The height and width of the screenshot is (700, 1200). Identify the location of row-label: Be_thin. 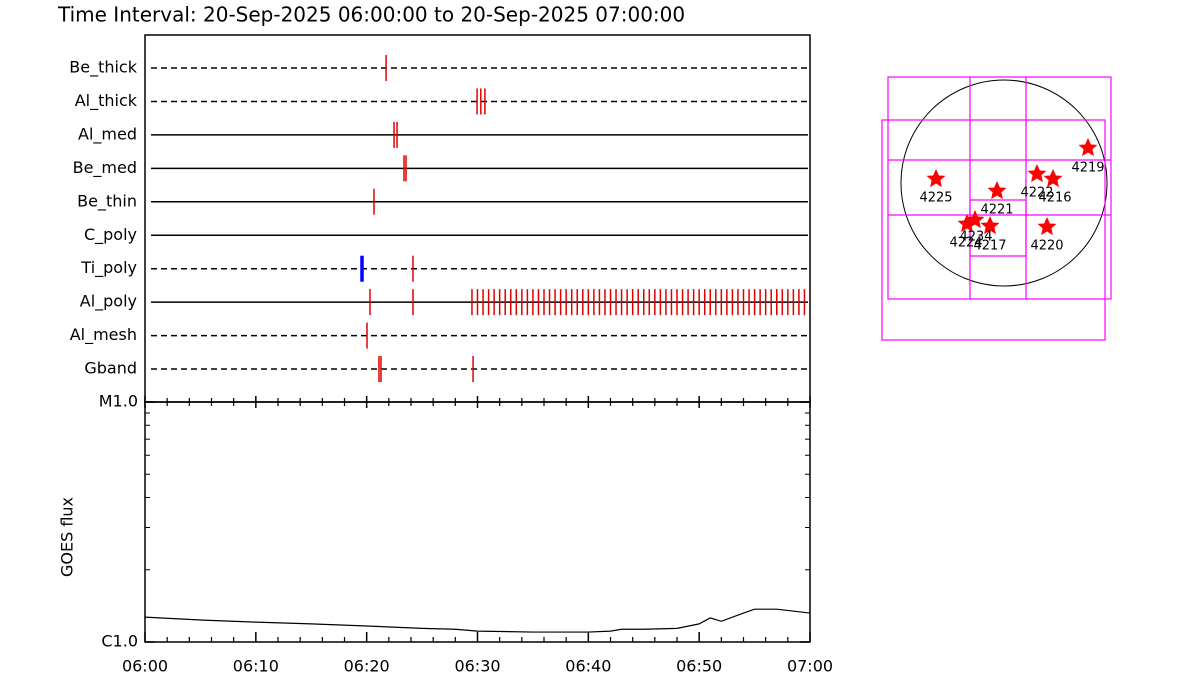
(107, 201).